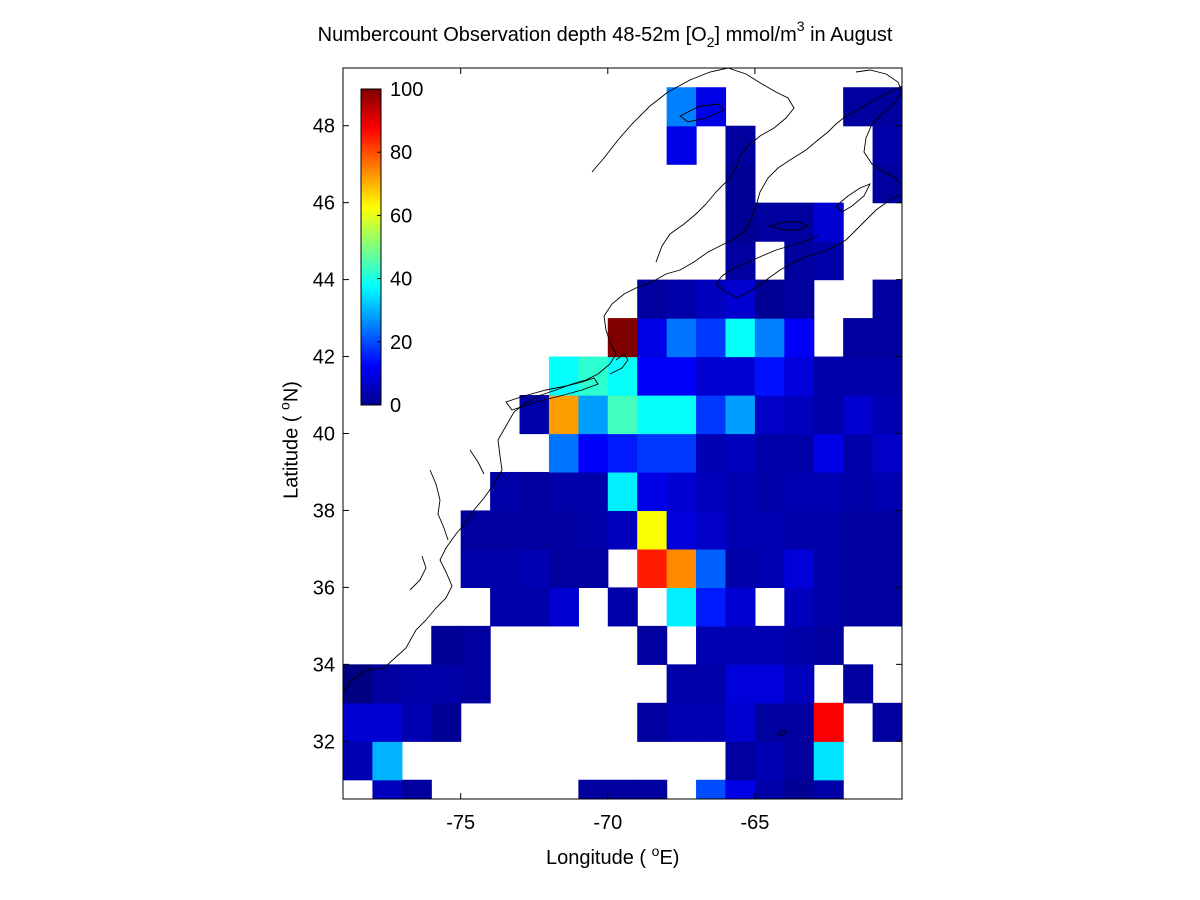 The image size is (1200, 900). Describe the element at coordinates (391, 248) in the screenshot. I see `colorbar: 0 20 40 60 80 100` at that location.